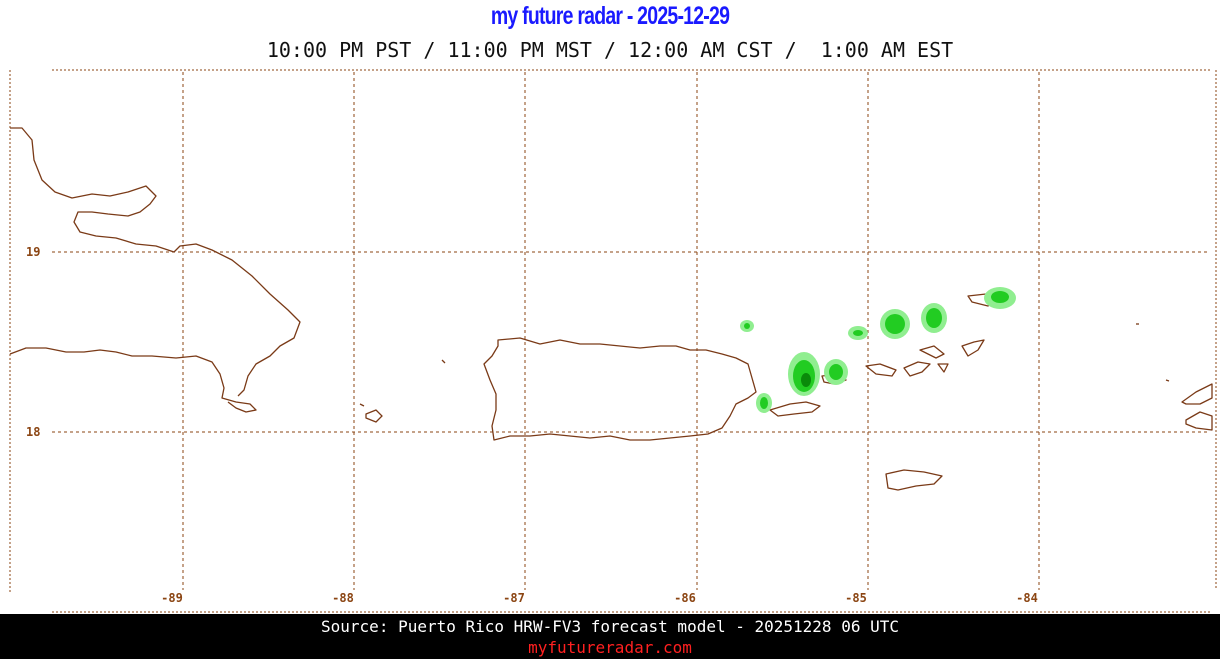  What do you see at coordinates (155, 262) in the screenshot?
I see `hispaniola-north-coast` at bounding box center [155, 262].